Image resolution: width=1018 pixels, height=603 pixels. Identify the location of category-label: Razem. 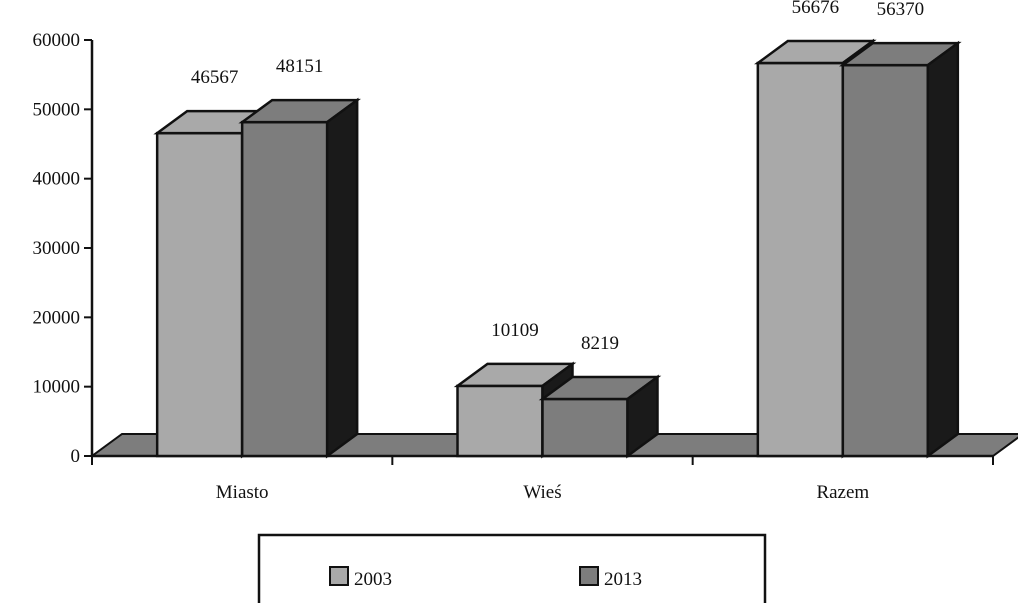
(842, 492).